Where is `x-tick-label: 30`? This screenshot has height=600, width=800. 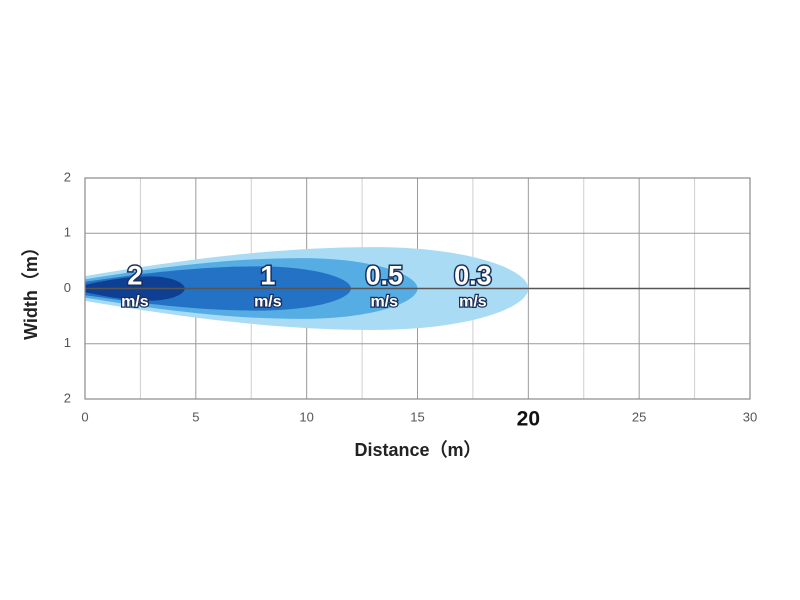 x-tick-label: 30 is located at coordinates (750, 416).